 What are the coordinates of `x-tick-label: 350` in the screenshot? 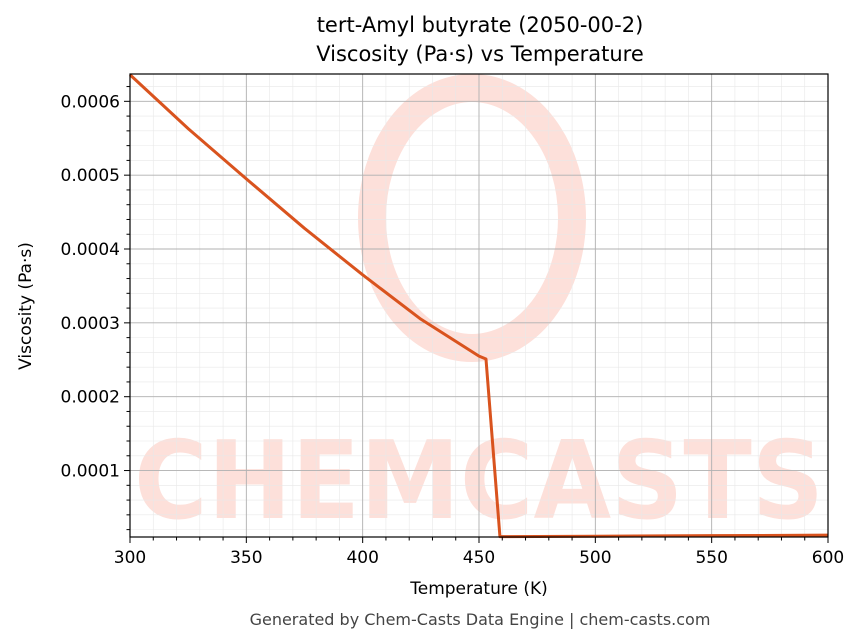 It's located at (246, 558).